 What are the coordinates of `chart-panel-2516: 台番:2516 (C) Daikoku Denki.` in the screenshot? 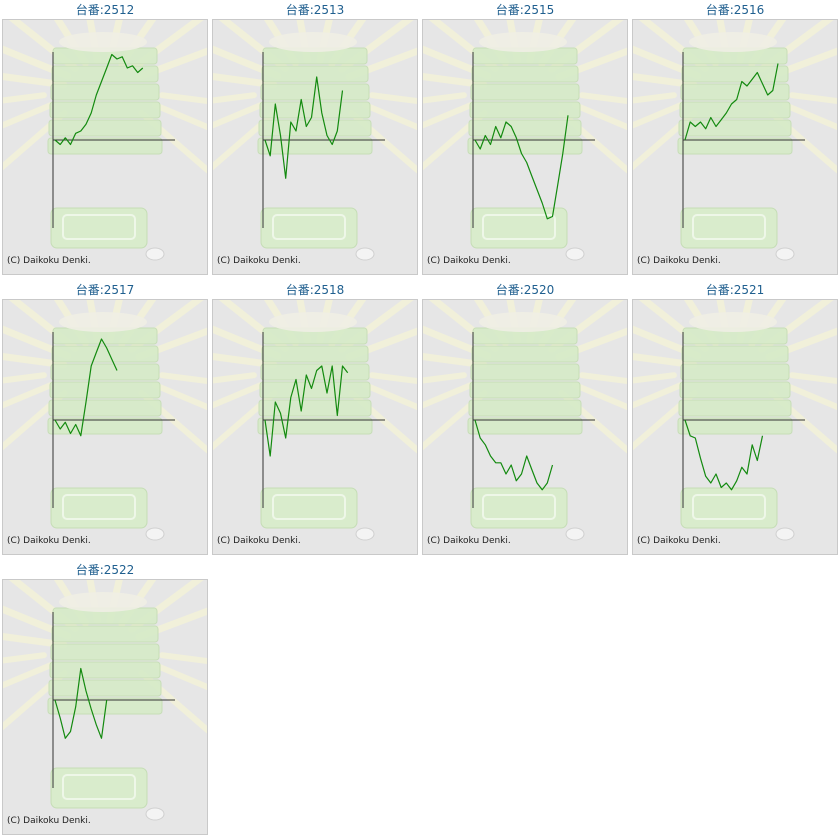 It's located at (735, 138).